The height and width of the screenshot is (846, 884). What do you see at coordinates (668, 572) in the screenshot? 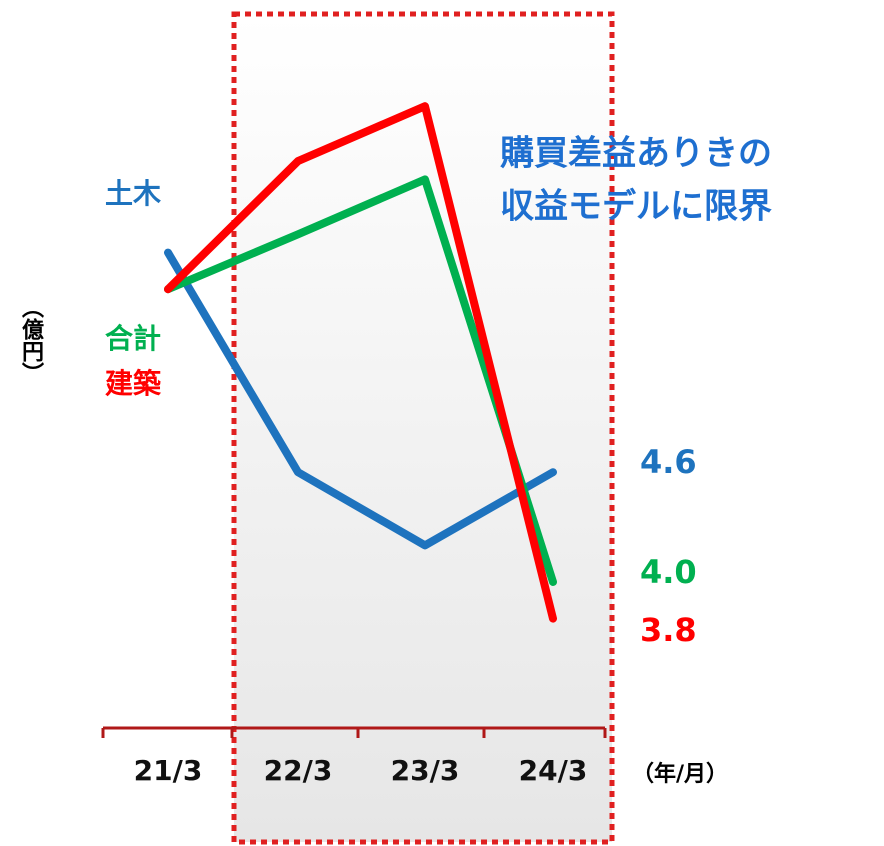
I see `data-label: 4.0` at bounding box center [668, 572].